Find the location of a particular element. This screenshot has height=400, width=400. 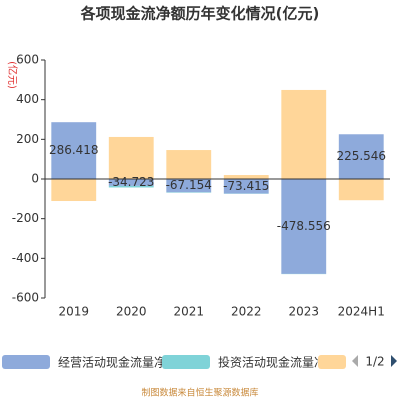

y-tick-label: 400 is located at coordinates (27, 99).